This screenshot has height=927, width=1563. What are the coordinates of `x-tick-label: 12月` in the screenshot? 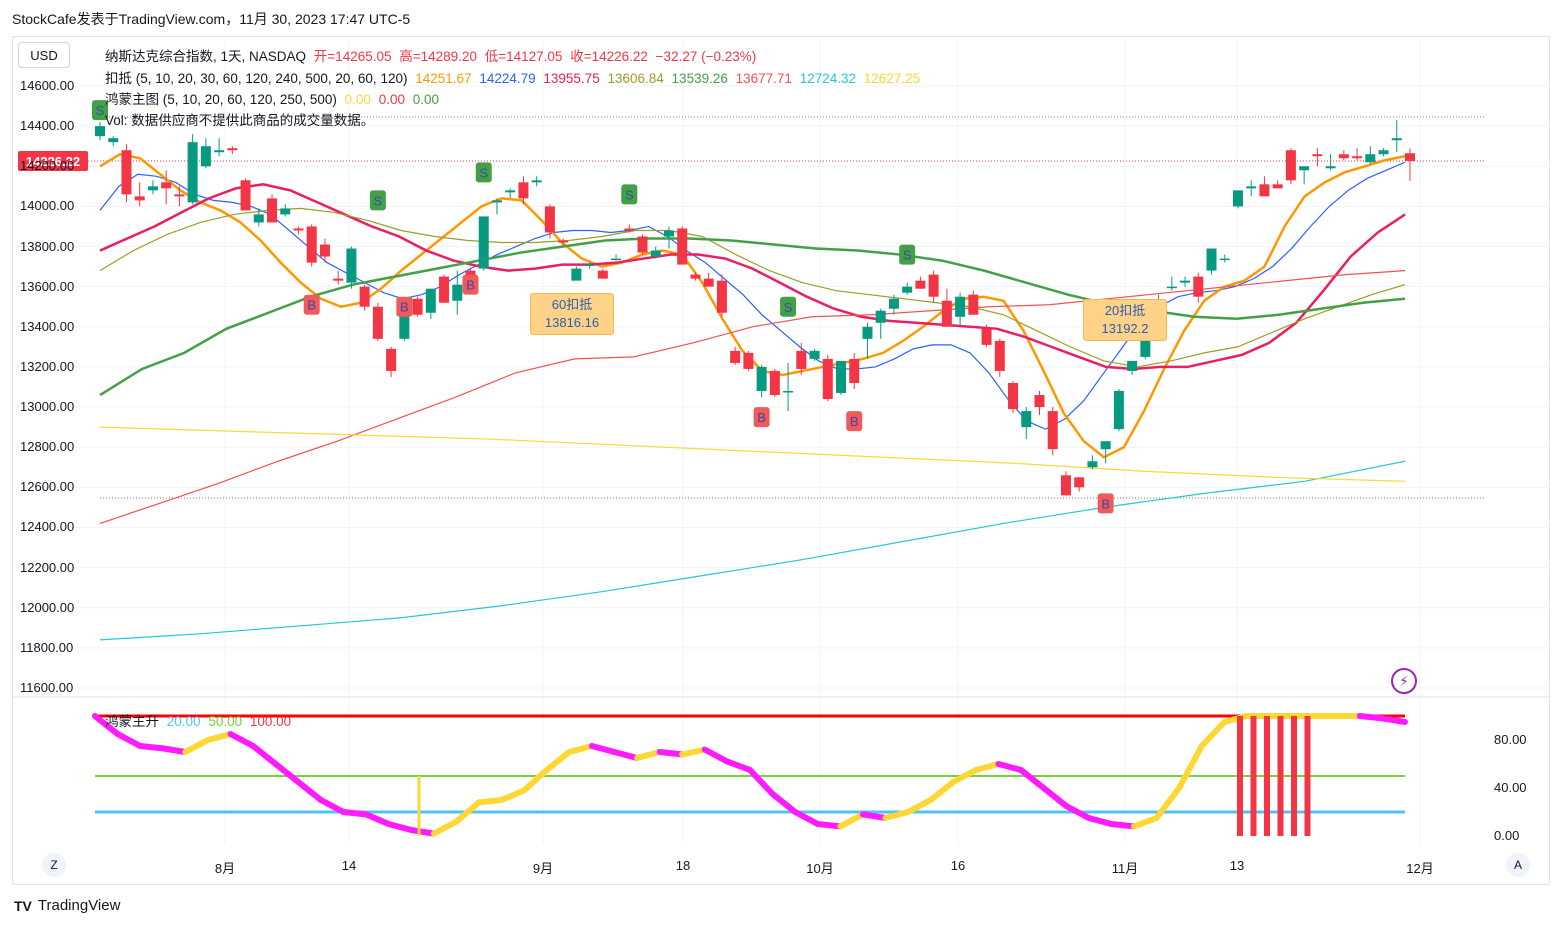 It's located at (1420, 868).